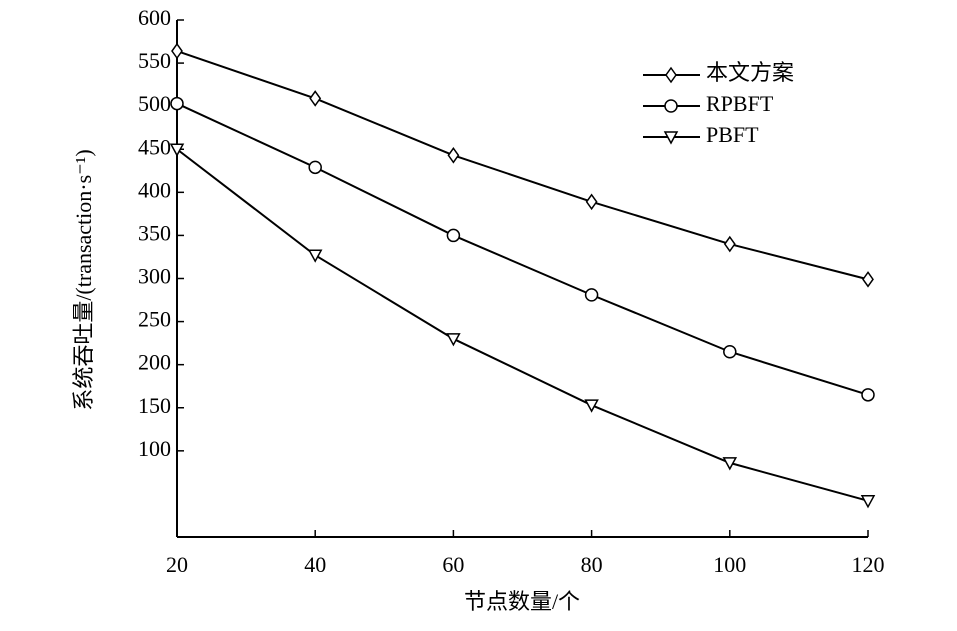 The width and height of the screenshot is (957, 631). Describe the element at coordinates (522, 601) in the screenshot. I see `x-axis-label: 节点数量/个` at that location.